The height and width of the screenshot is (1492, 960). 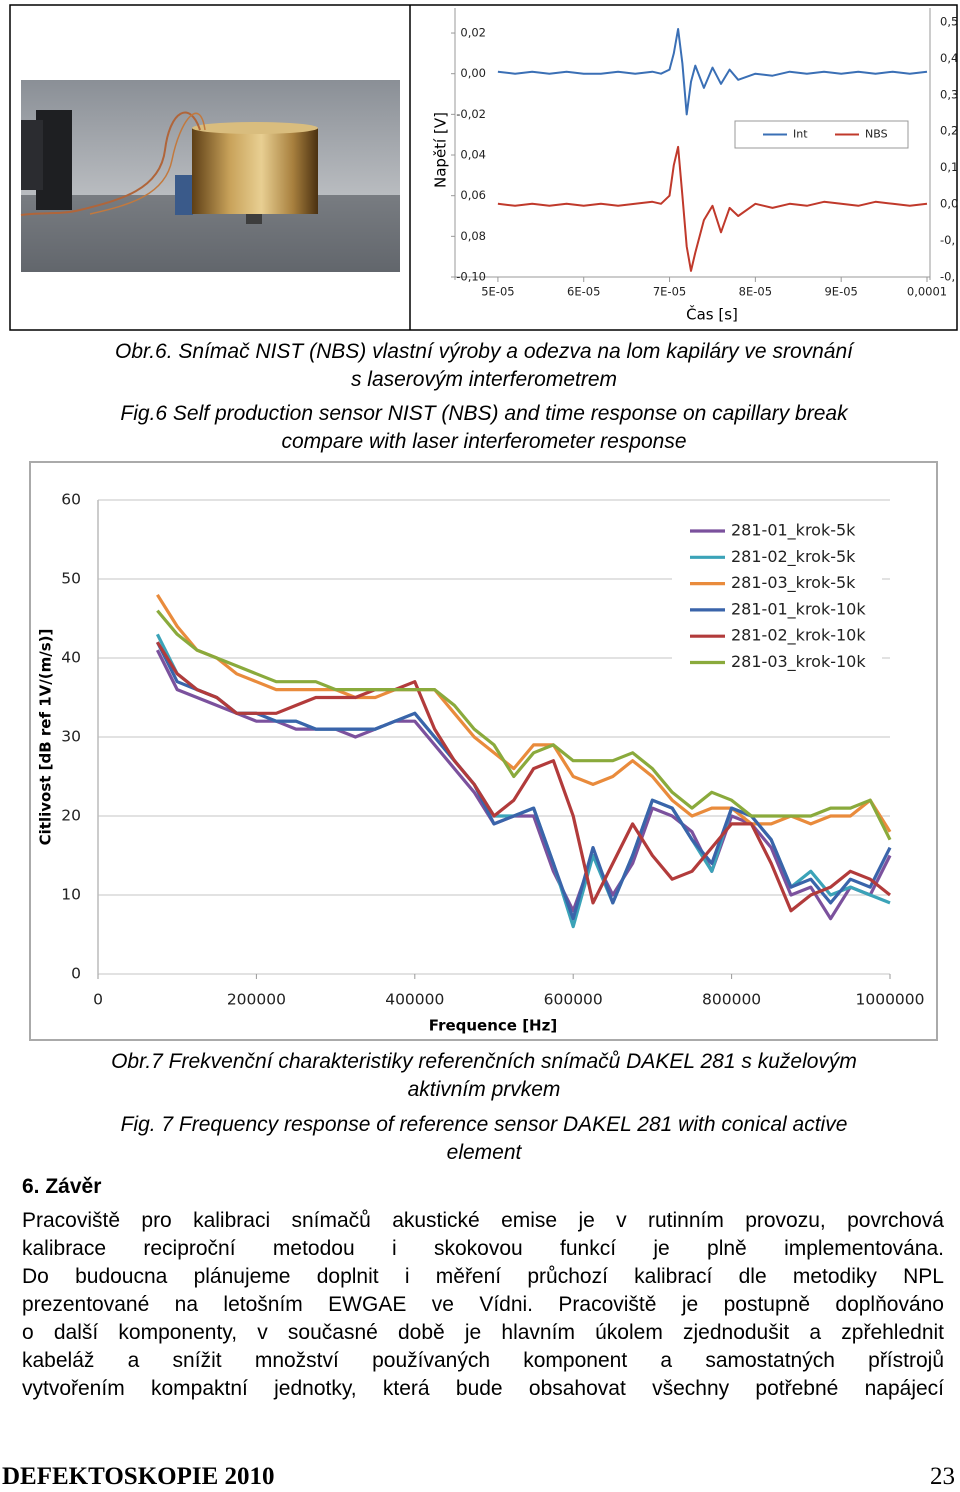 What do you see at coordinates (573, 1000) in the screenshot?
I see `x-tick-label: 600000` at bounding box center [573, 1000].